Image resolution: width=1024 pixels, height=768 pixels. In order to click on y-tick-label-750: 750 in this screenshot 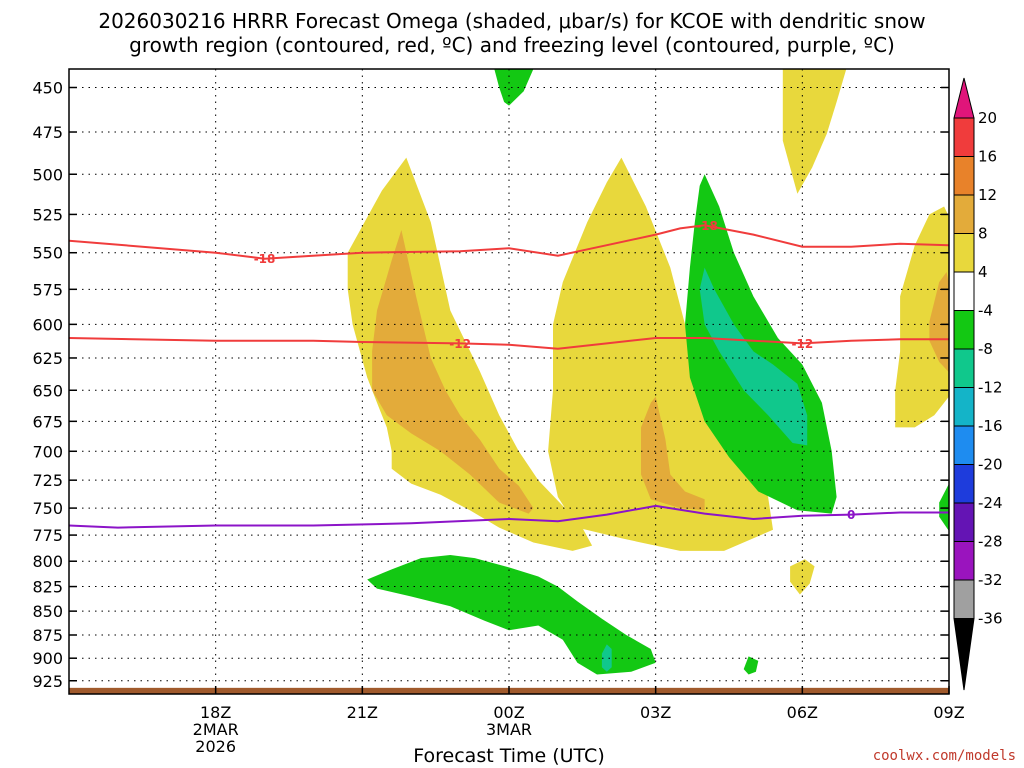, I will do `click(47, 508)`.